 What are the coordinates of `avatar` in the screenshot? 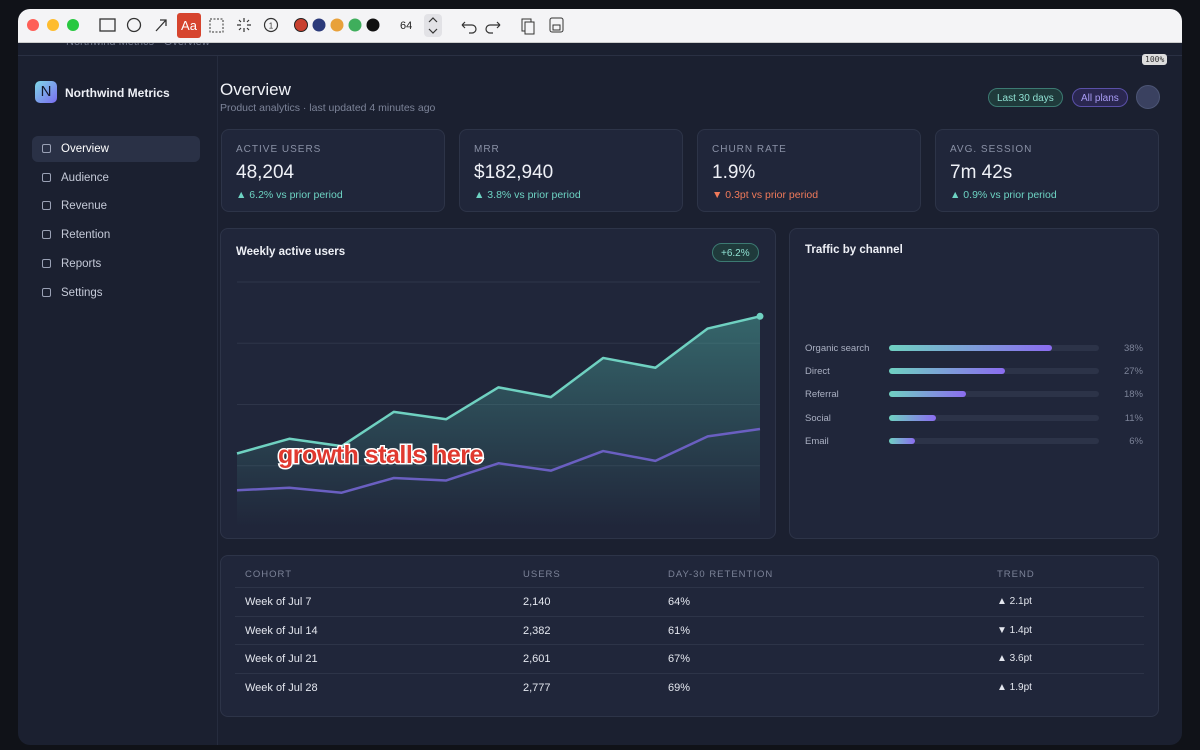 It's located at (1148, 97).